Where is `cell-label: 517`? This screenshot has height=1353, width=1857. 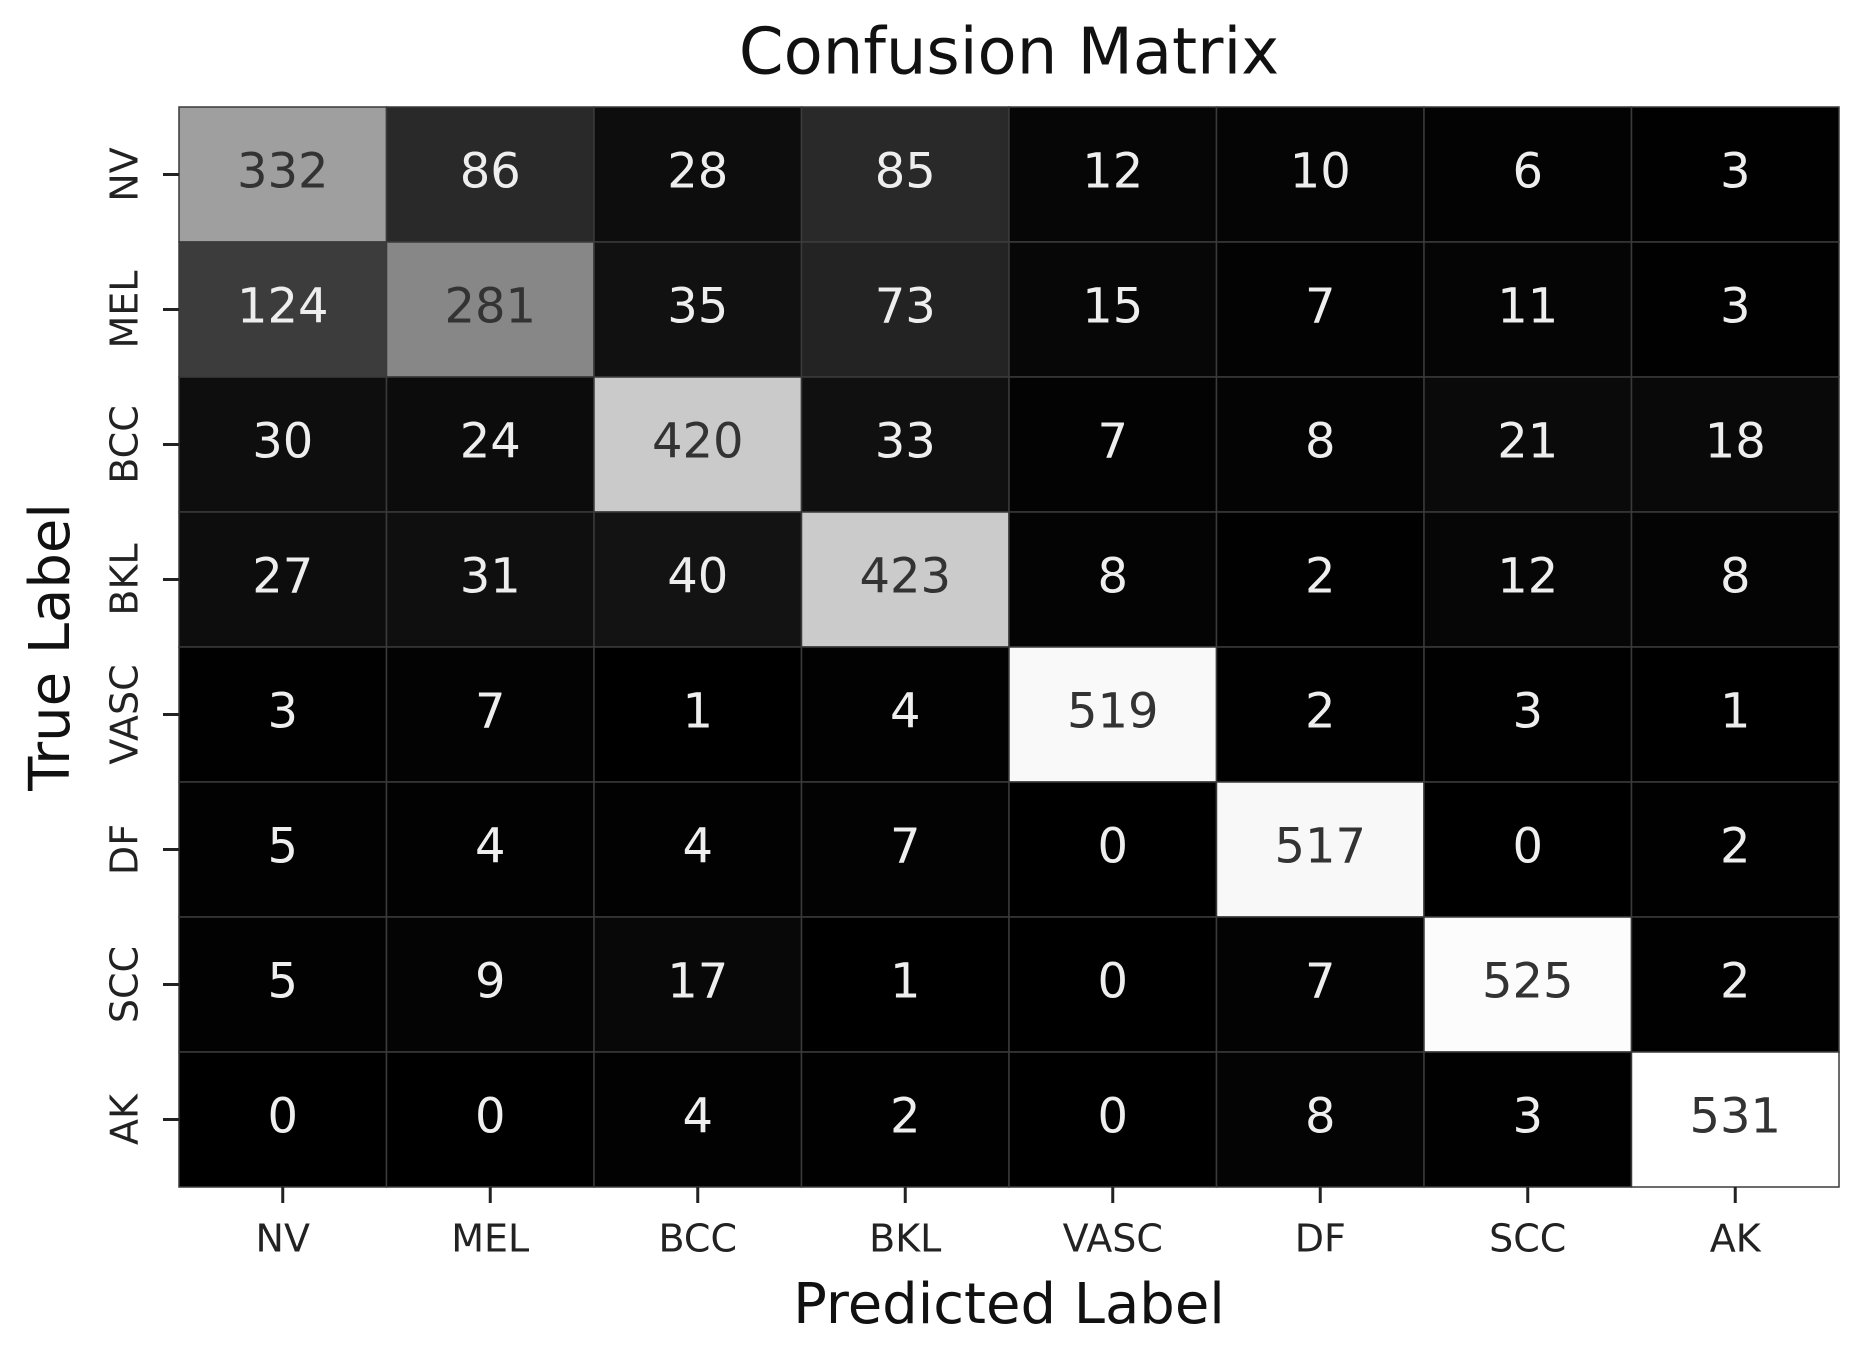
cell-label: 517 is located at coordinates (1320, 847).